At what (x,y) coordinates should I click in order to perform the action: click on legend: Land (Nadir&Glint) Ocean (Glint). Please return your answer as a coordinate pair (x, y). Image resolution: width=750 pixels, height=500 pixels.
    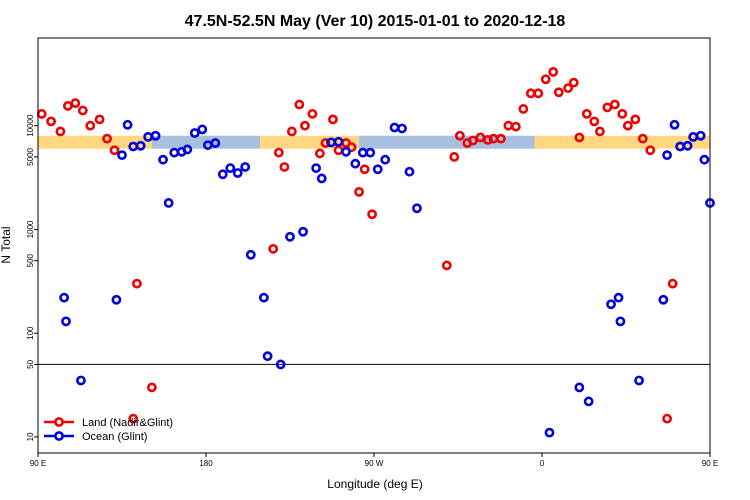
    Looking at the image, I should click on (108, 430).